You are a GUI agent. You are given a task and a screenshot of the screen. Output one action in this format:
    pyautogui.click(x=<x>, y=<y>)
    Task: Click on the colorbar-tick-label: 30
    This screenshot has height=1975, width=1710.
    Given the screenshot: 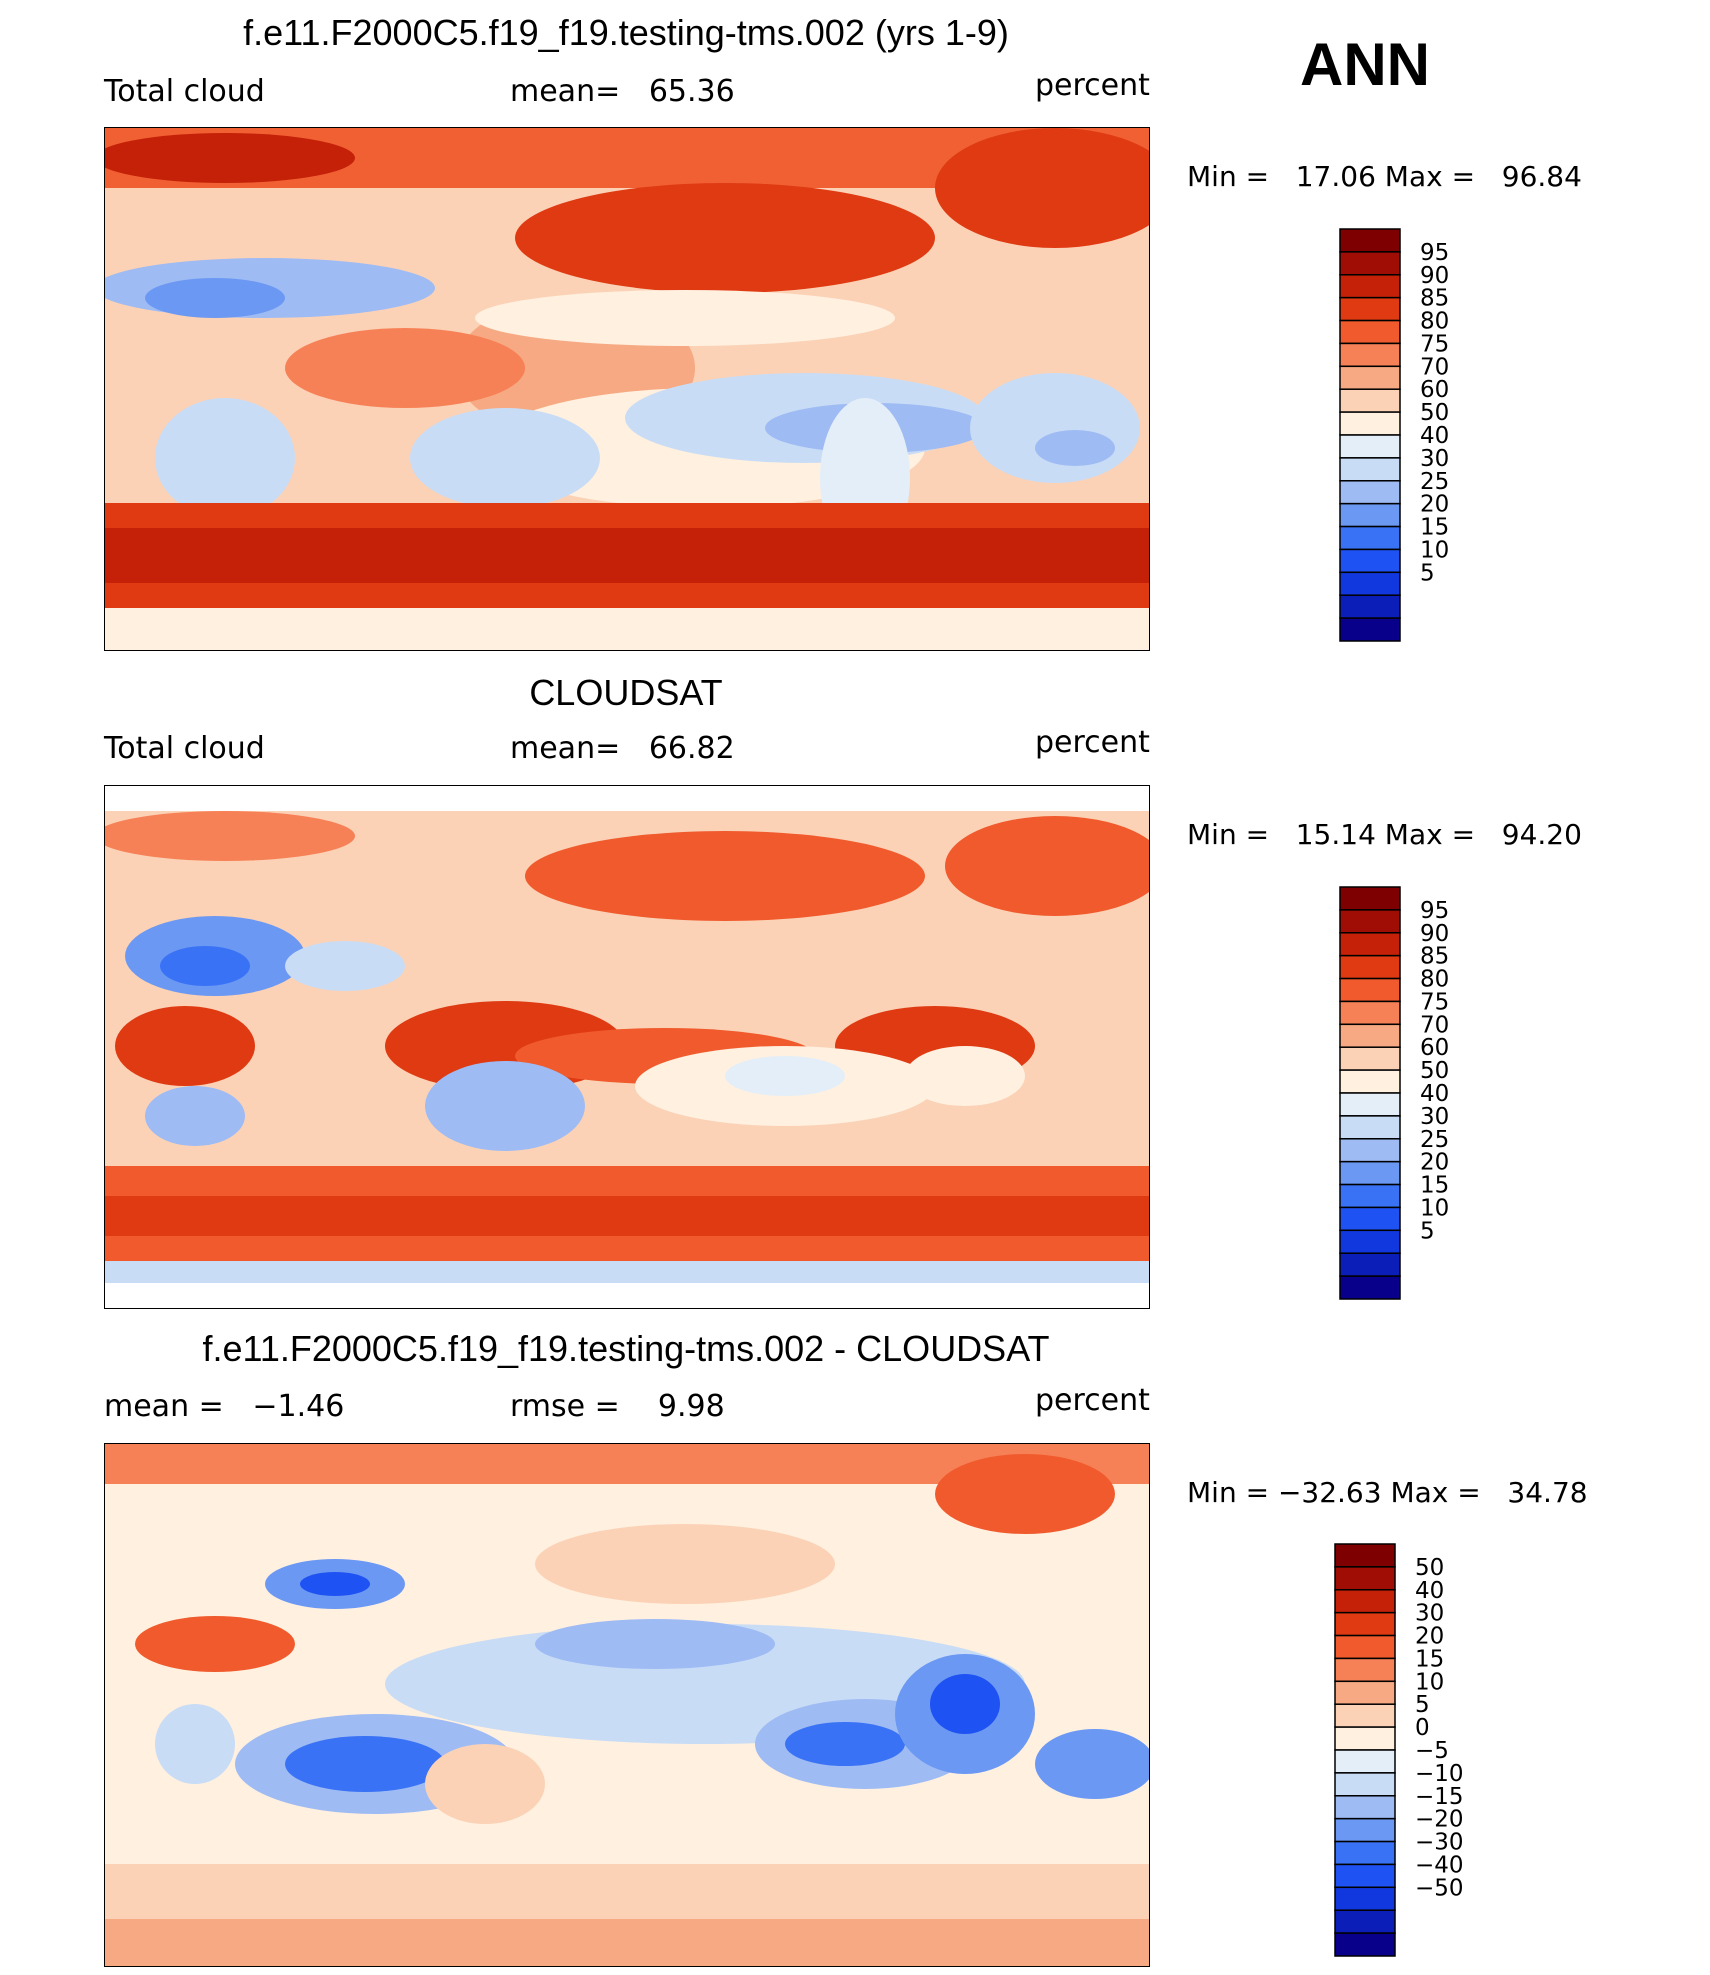 What is the action you would take?
    pyautogui.click(x=1434, y=1117)
    